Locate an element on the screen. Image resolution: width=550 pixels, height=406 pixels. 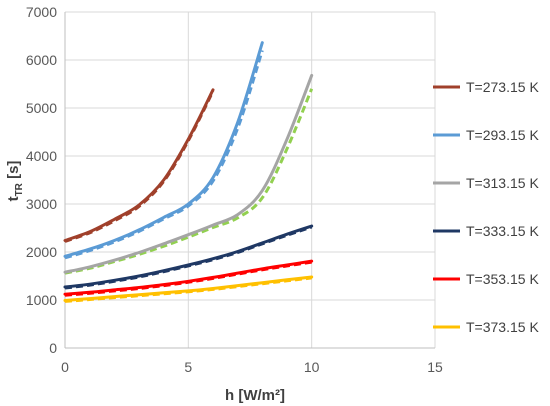
legend-label: T=333.15 K is located at coordinates (502, 231).